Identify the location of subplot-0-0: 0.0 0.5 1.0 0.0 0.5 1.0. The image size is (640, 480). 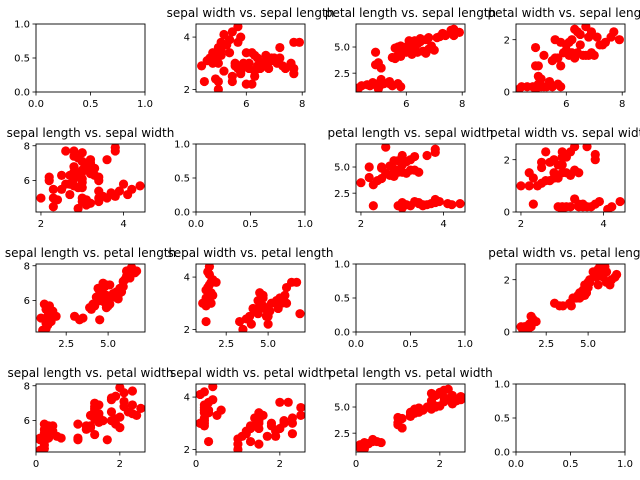
(83, 65).